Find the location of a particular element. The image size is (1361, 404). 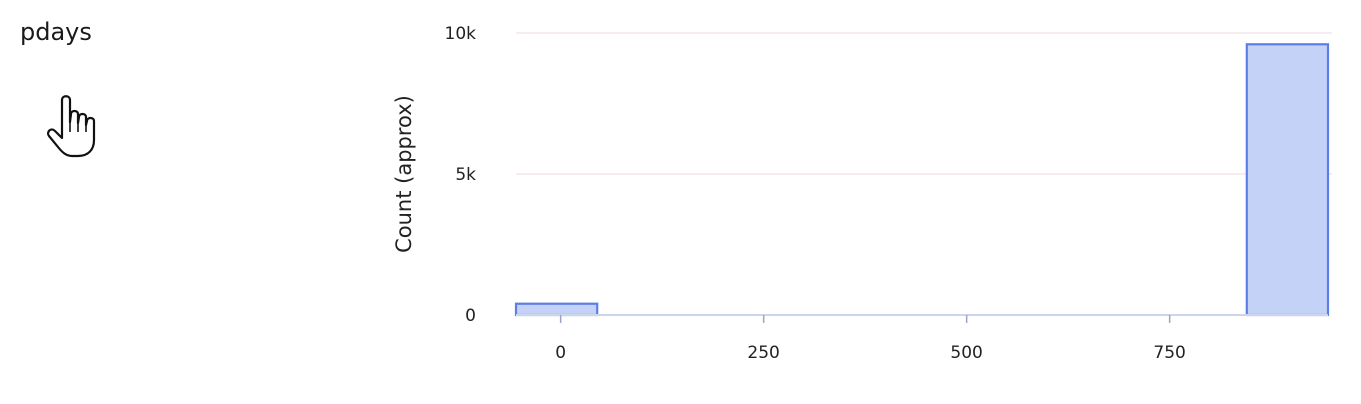

x-tick-label-2: 500 is located at coordinates (966, 353).